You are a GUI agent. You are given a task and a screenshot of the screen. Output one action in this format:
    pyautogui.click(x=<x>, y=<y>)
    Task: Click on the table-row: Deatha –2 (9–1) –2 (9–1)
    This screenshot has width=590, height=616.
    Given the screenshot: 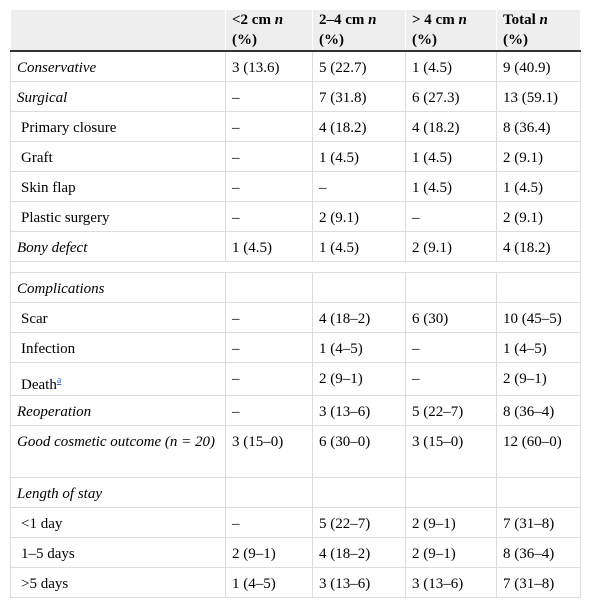 What is the action you would take?
    pyautogui.click(x=295, y=378)
    